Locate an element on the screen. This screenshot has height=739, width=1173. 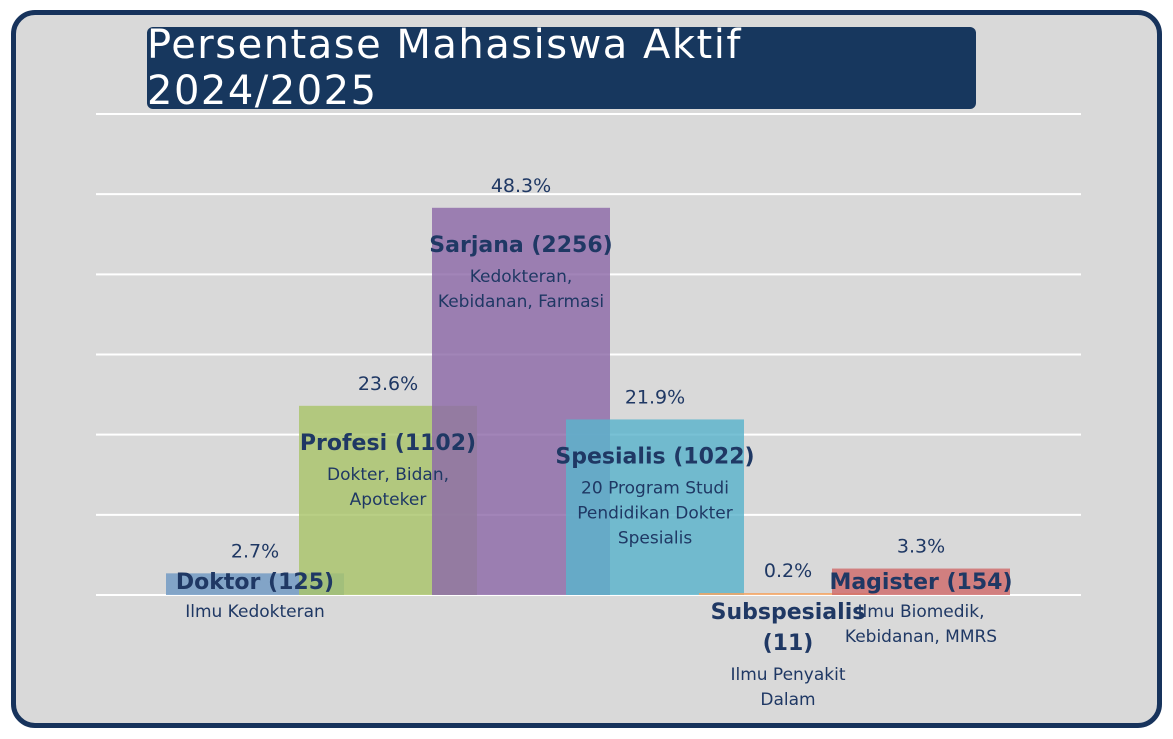
category-label: Doktor (125) is located at coordinates (255, 582).